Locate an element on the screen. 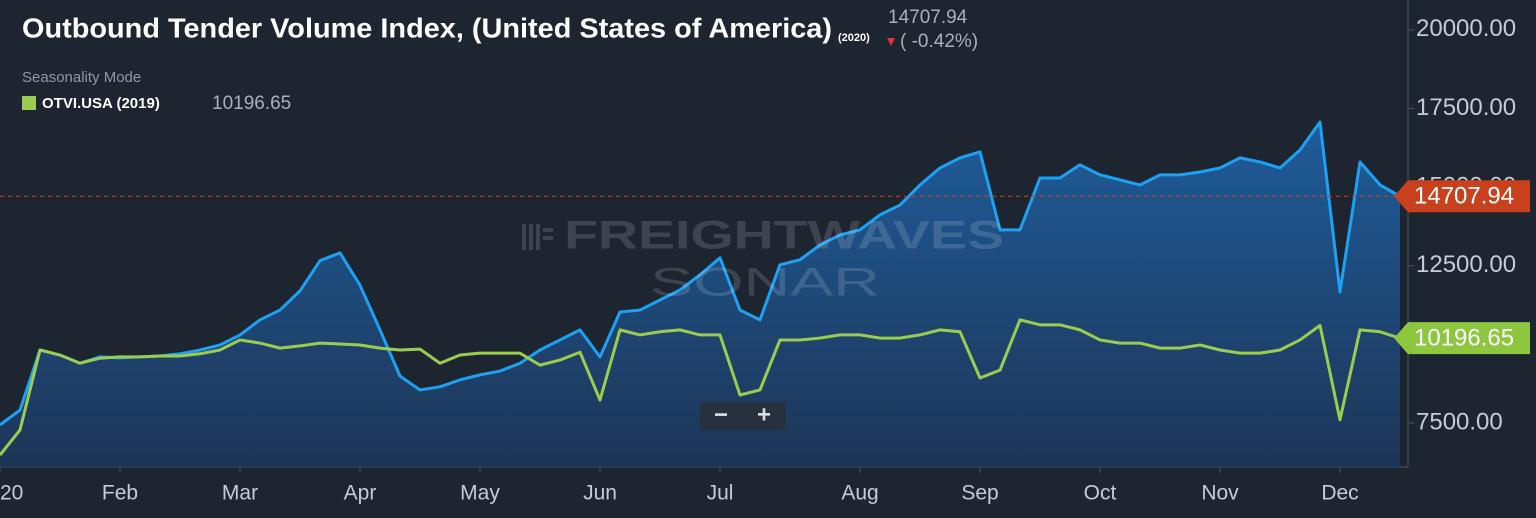  zoom-in: + is located at coordinates (764, 414).